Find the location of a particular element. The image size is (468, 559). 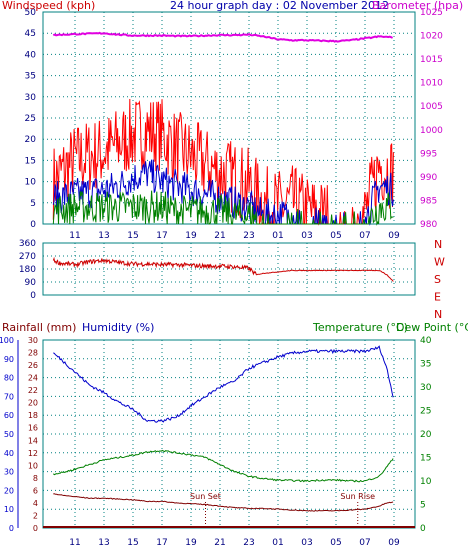

wind-direction-line is located at coordinates (223, 269).